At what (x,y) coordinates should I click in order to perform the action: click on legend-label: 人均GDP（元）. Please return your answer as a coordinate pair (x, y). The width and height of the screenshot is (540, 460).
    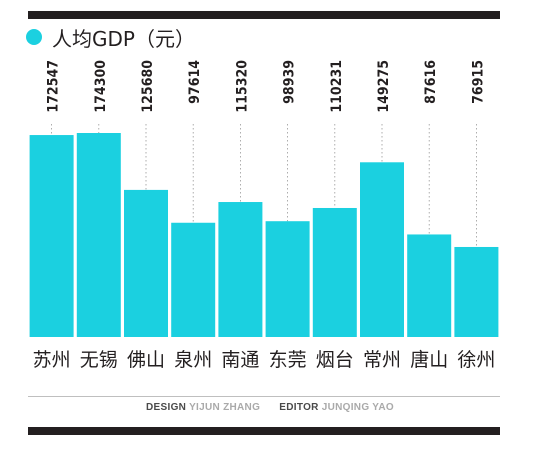
    Looking at the image, I should click on (123, 38).